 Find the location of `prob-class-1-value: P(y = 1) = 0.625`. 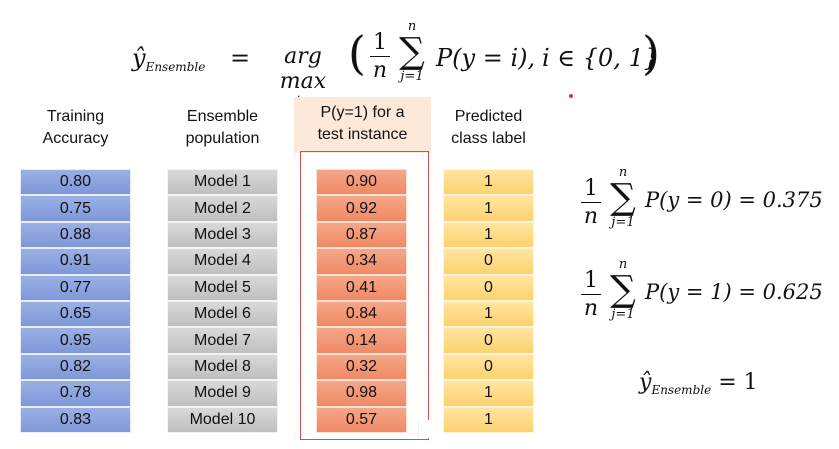

prob-class-1-value: P(y = 1) = 0.625 is located at coordinates (734, 292).